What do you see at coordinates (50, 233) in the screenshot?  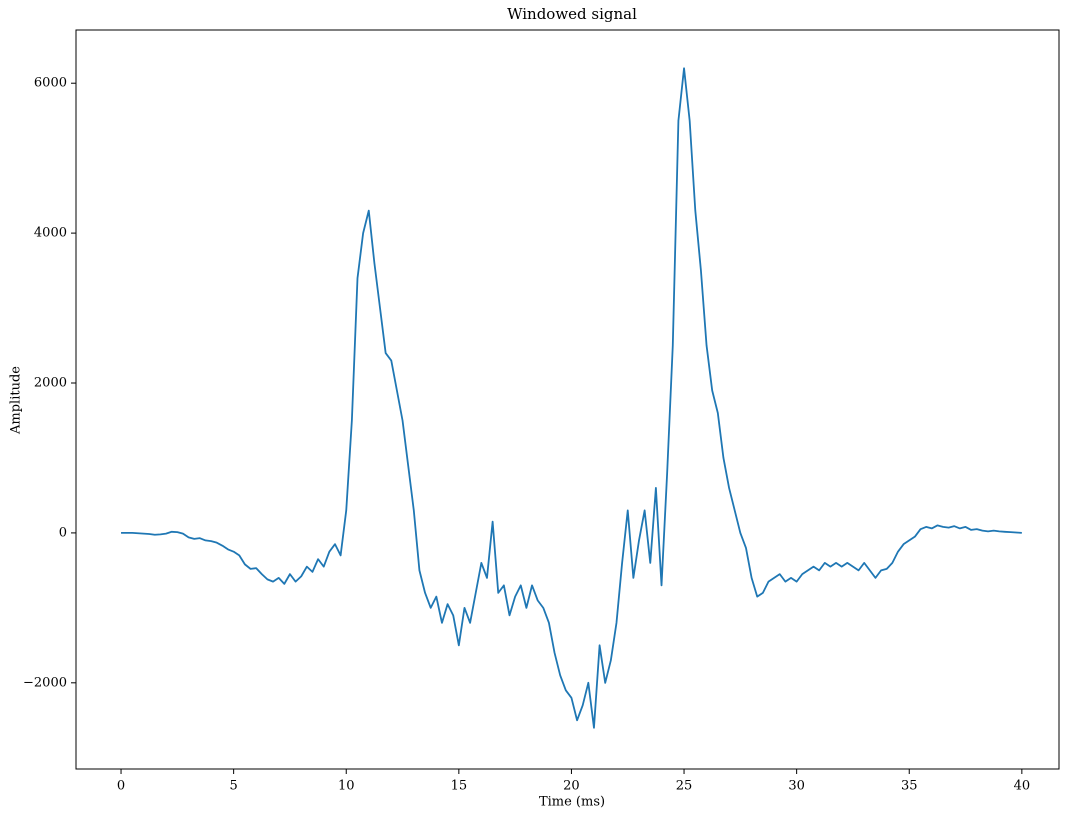 I see `y-tick-label: 4000` at bounding box center [50, 233].